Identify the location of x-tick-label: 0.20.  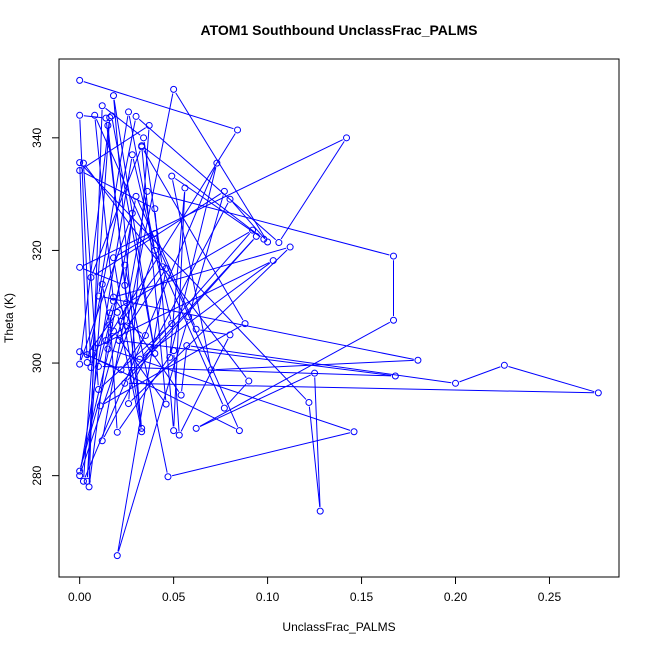
(456, 597).